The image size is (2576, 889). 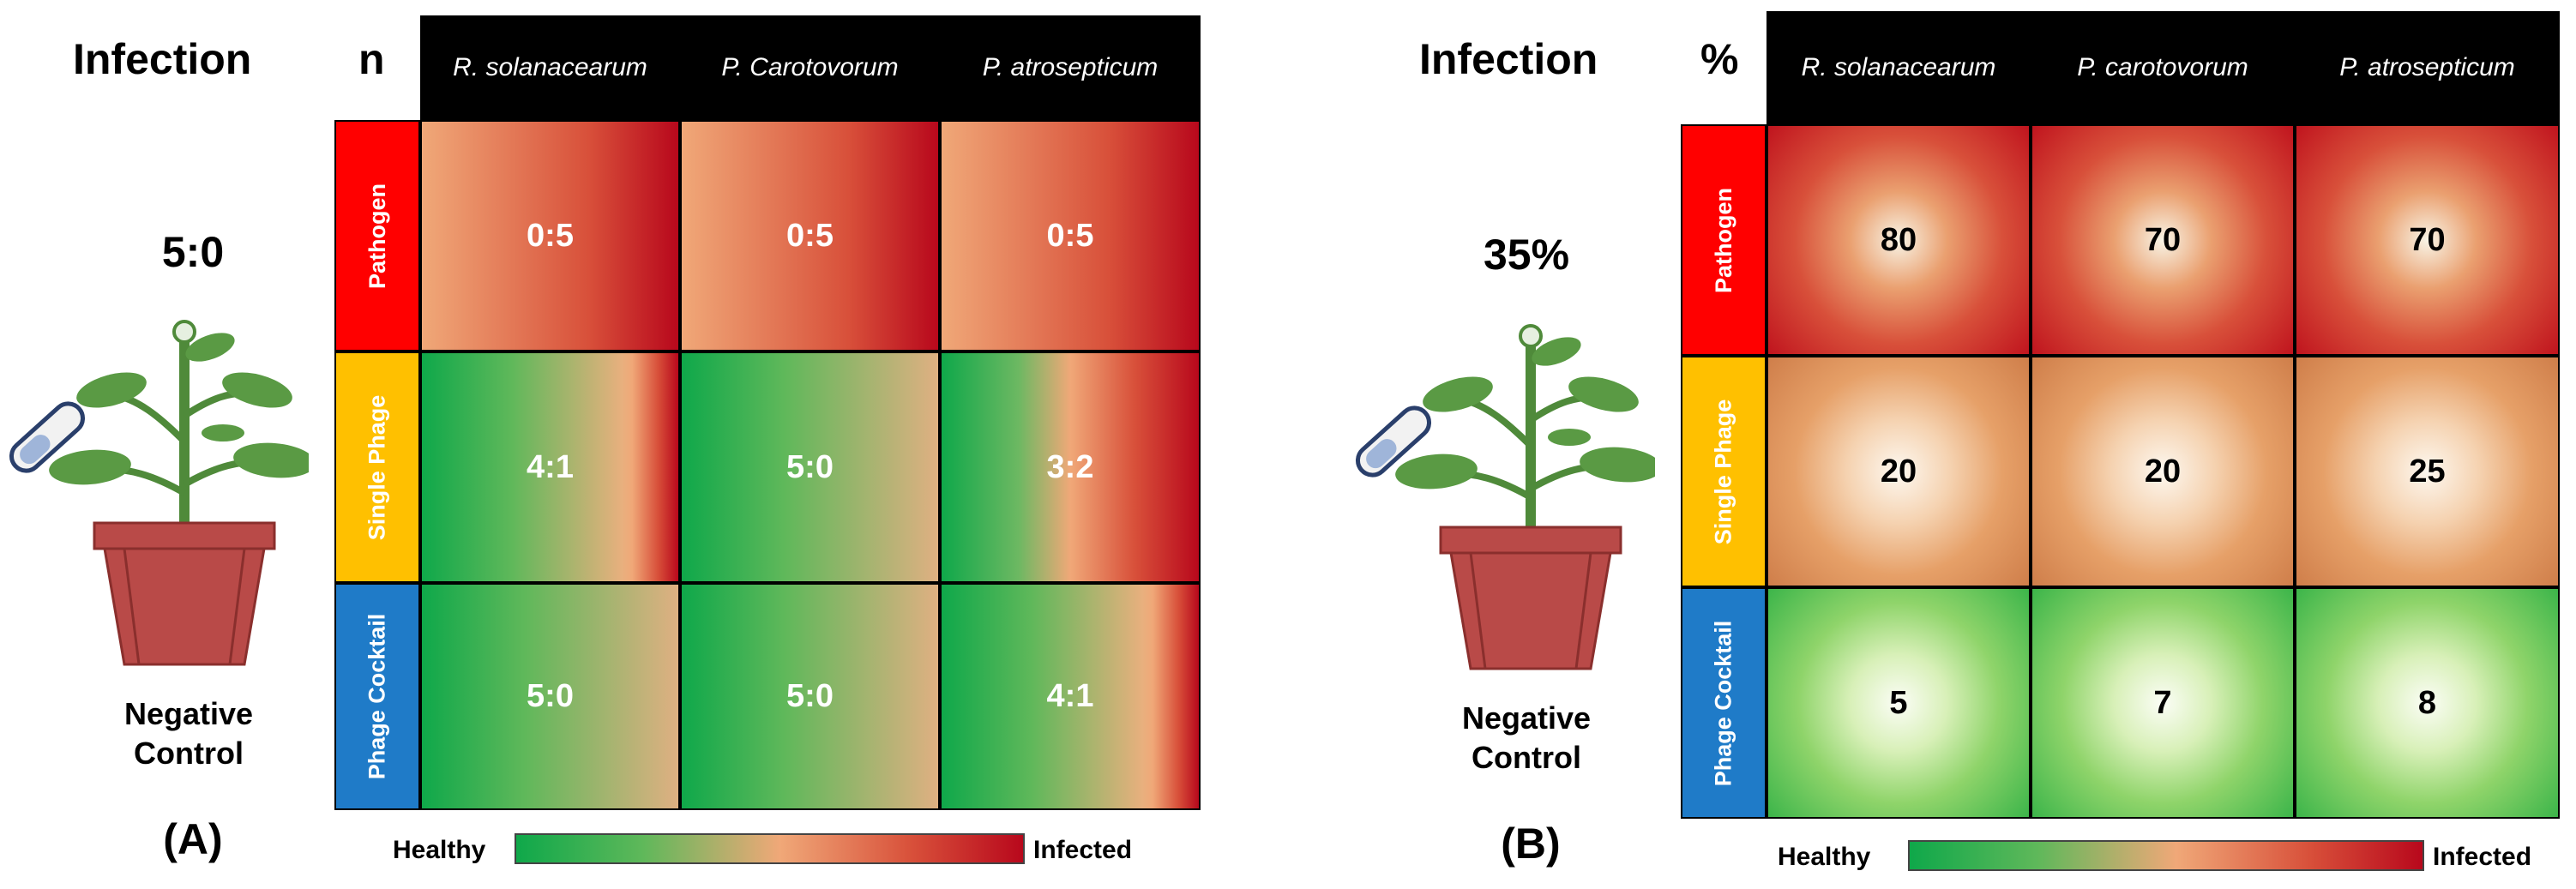 I want to click on panel-b-col-header-2: P. carotovorum, so click(x=2163, y=67).